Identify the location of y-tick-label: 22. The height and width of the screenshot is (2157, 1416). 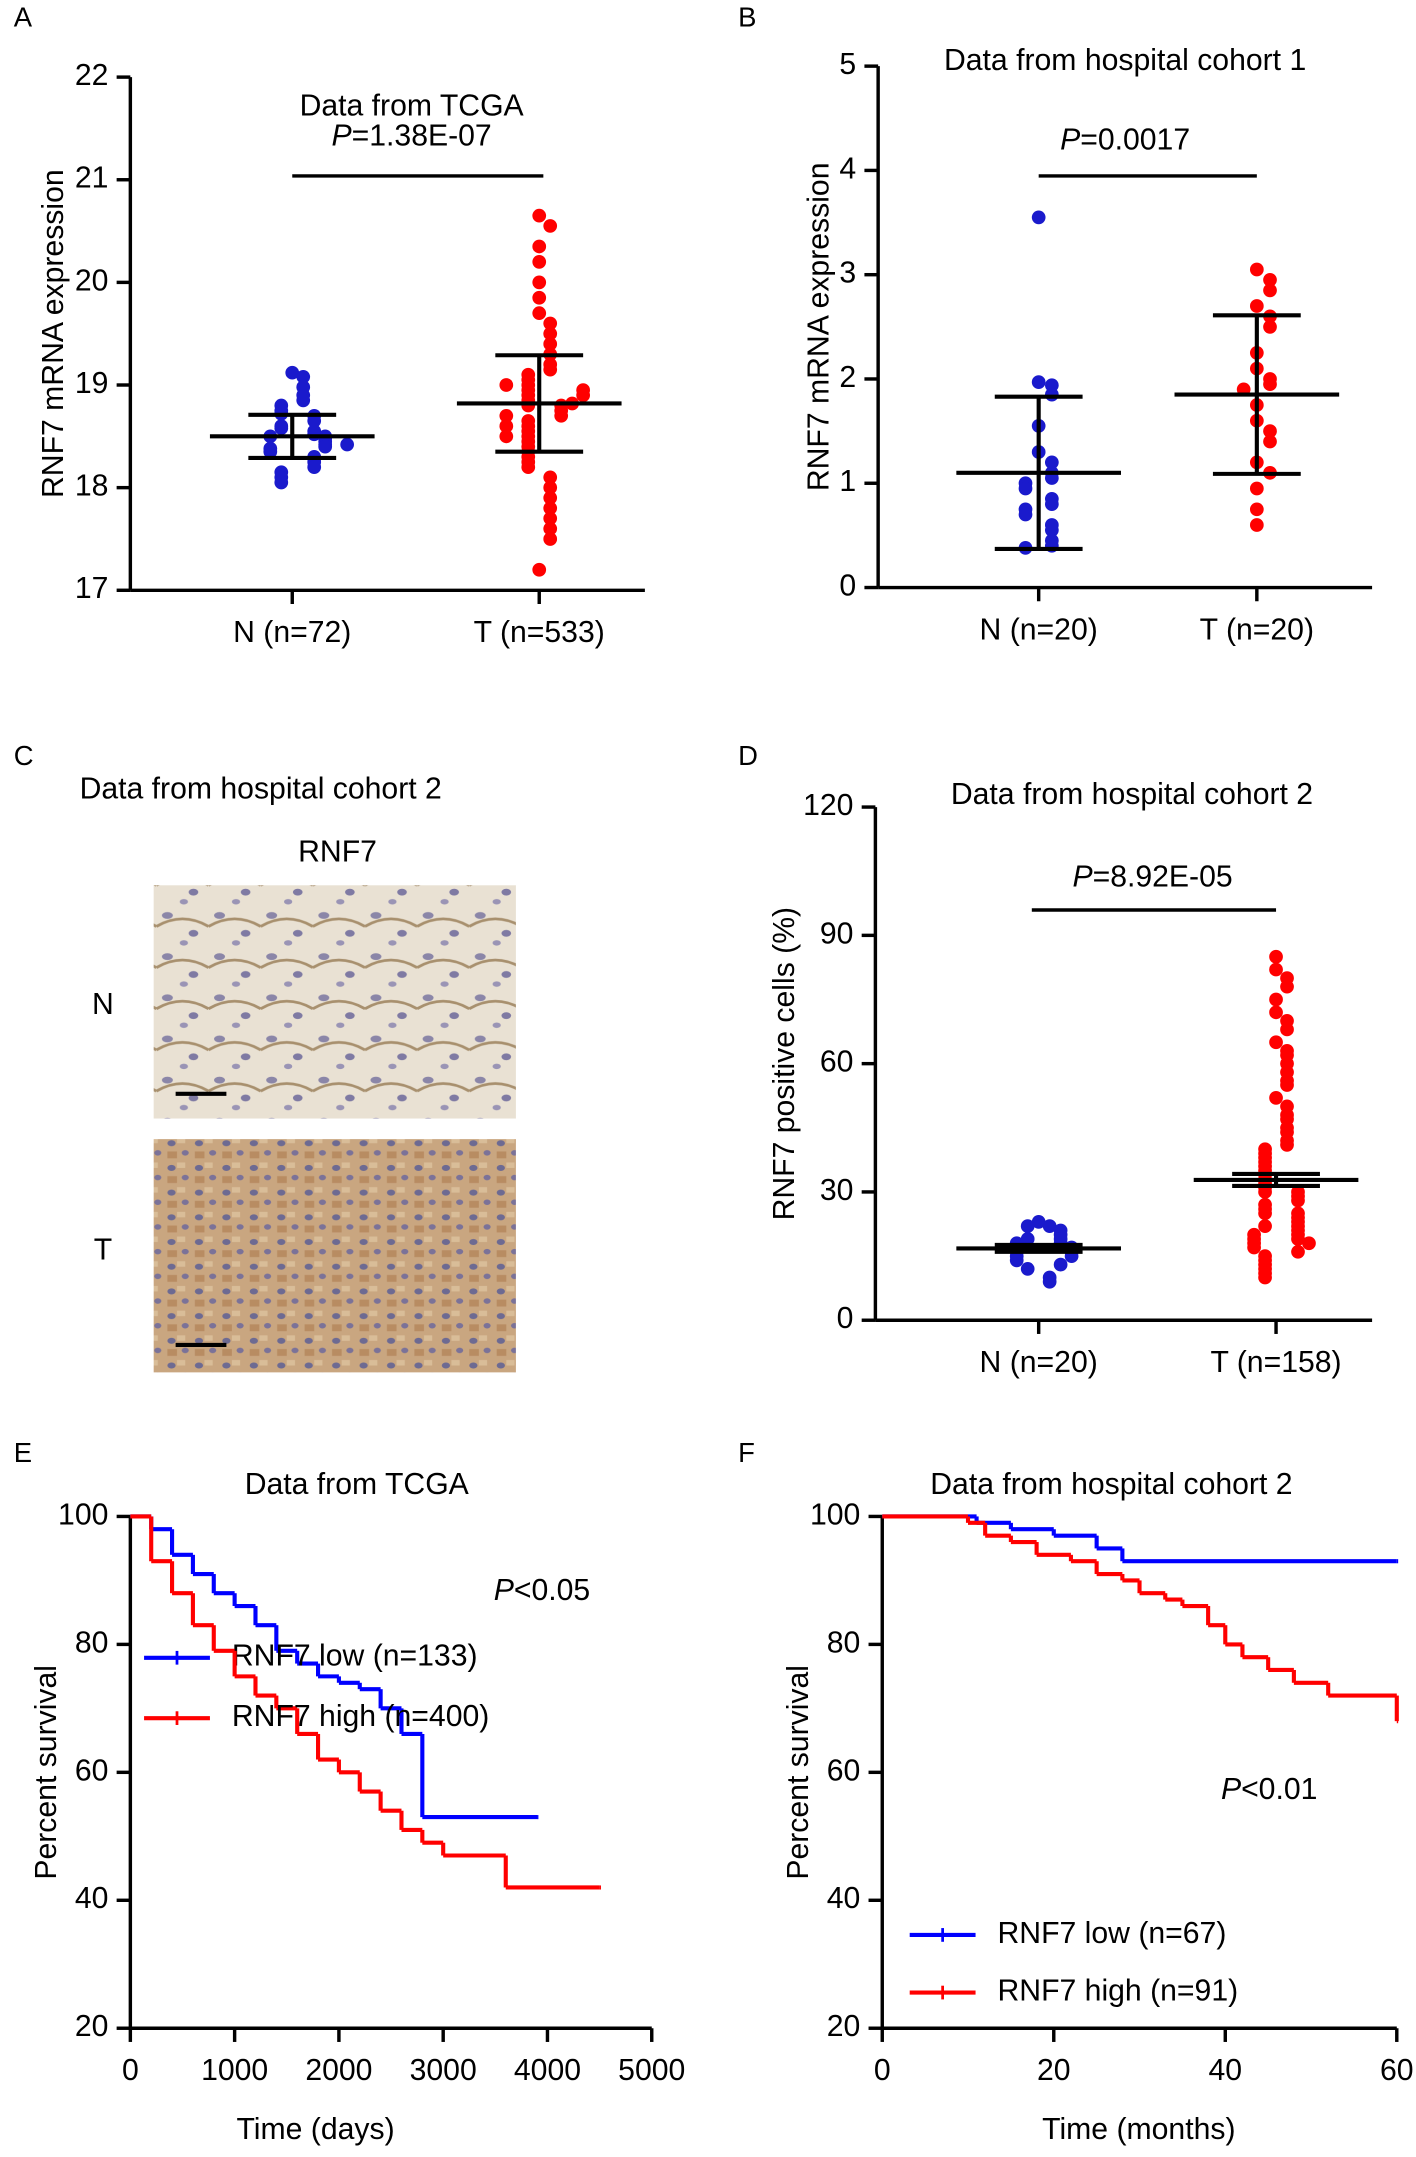
(92, 75).